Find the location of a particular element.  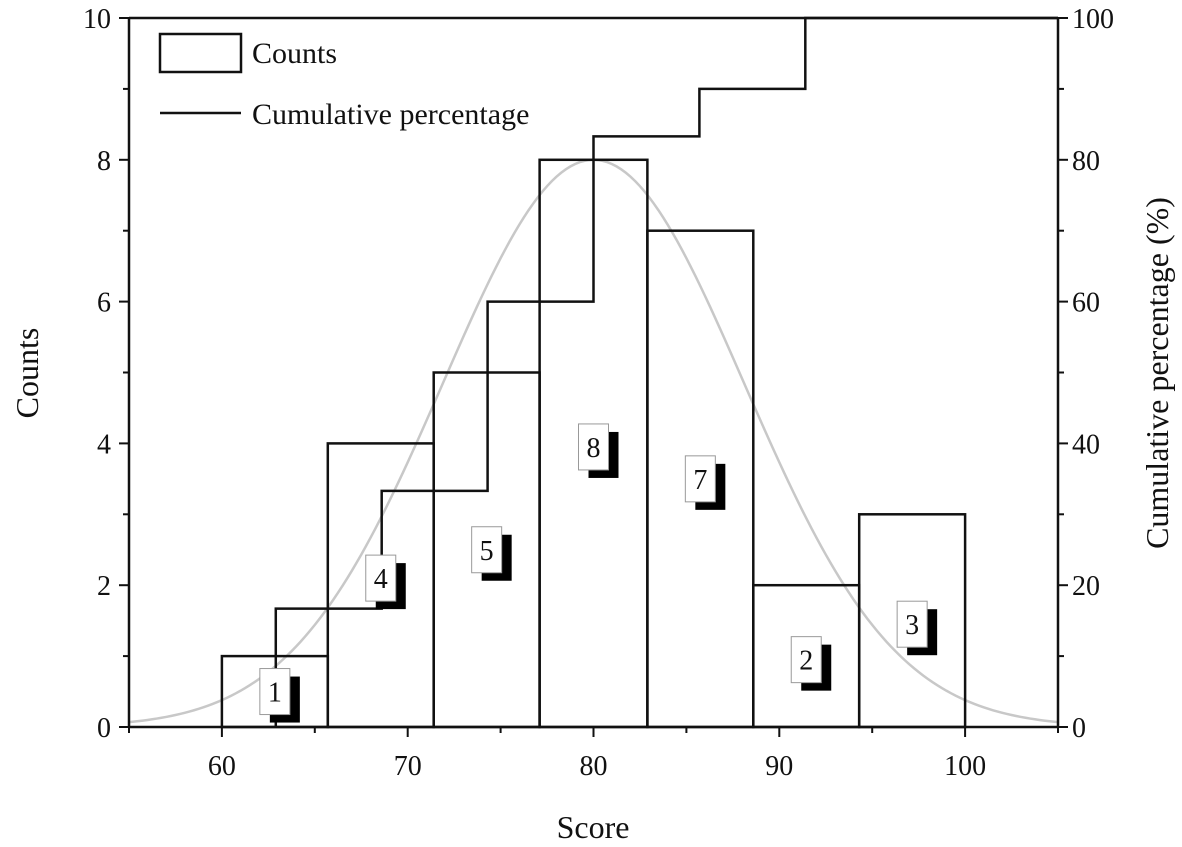

data-label-box: 3 is located at coordinates (917, 628).